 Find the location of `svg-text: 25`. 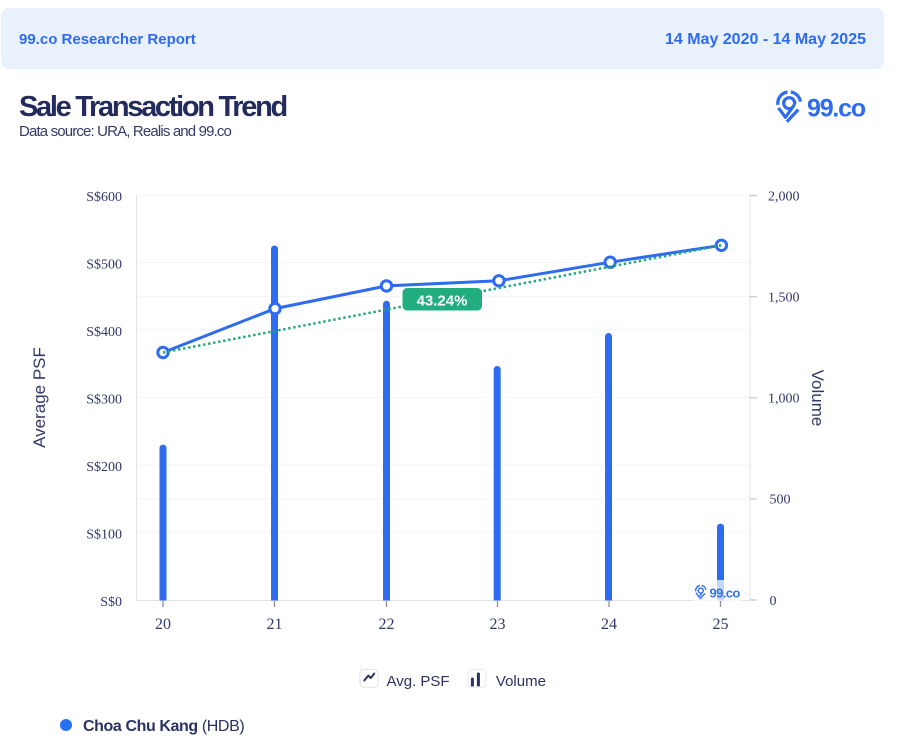

svg-text: 25 is located at coordinates (721, 624).